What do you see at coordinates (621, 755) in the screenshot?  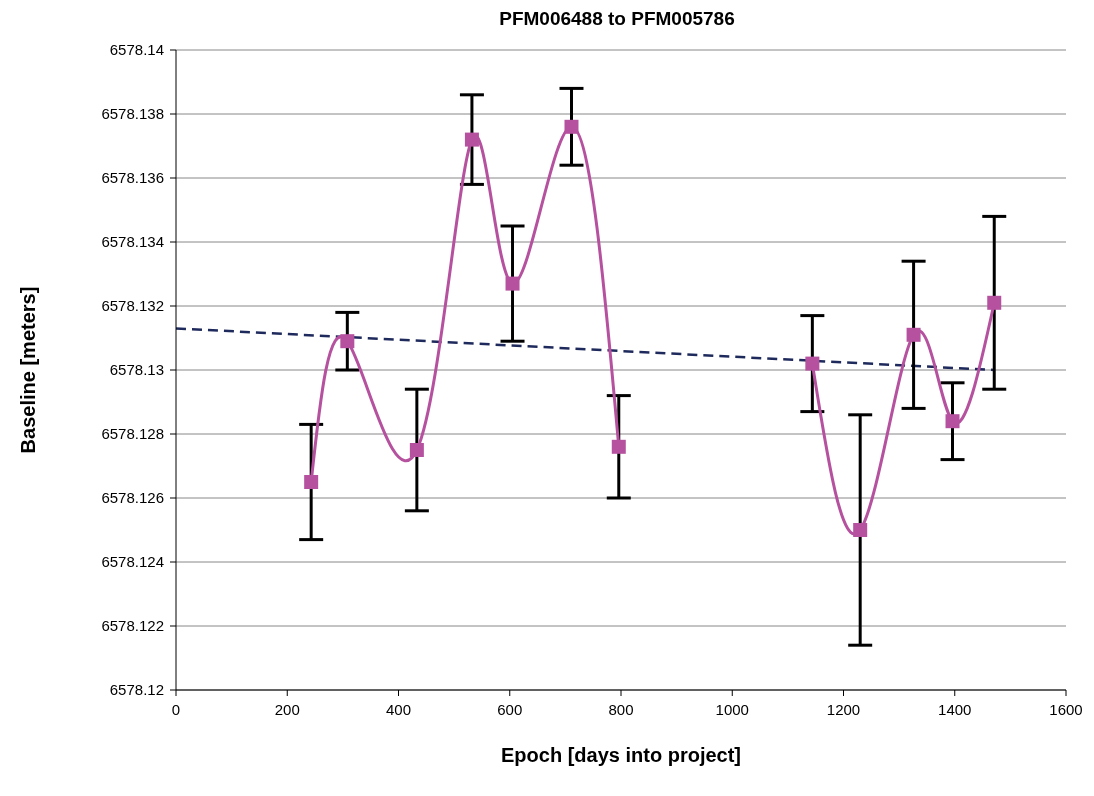 I see `x-axis-title: Epoch [days into project]` at bounding box center [621, 755].